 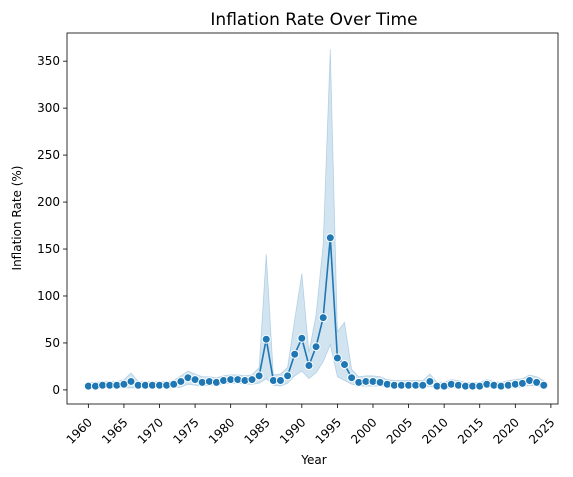 I want to click on y-tick-label: 300, so click(x=48, y=108).